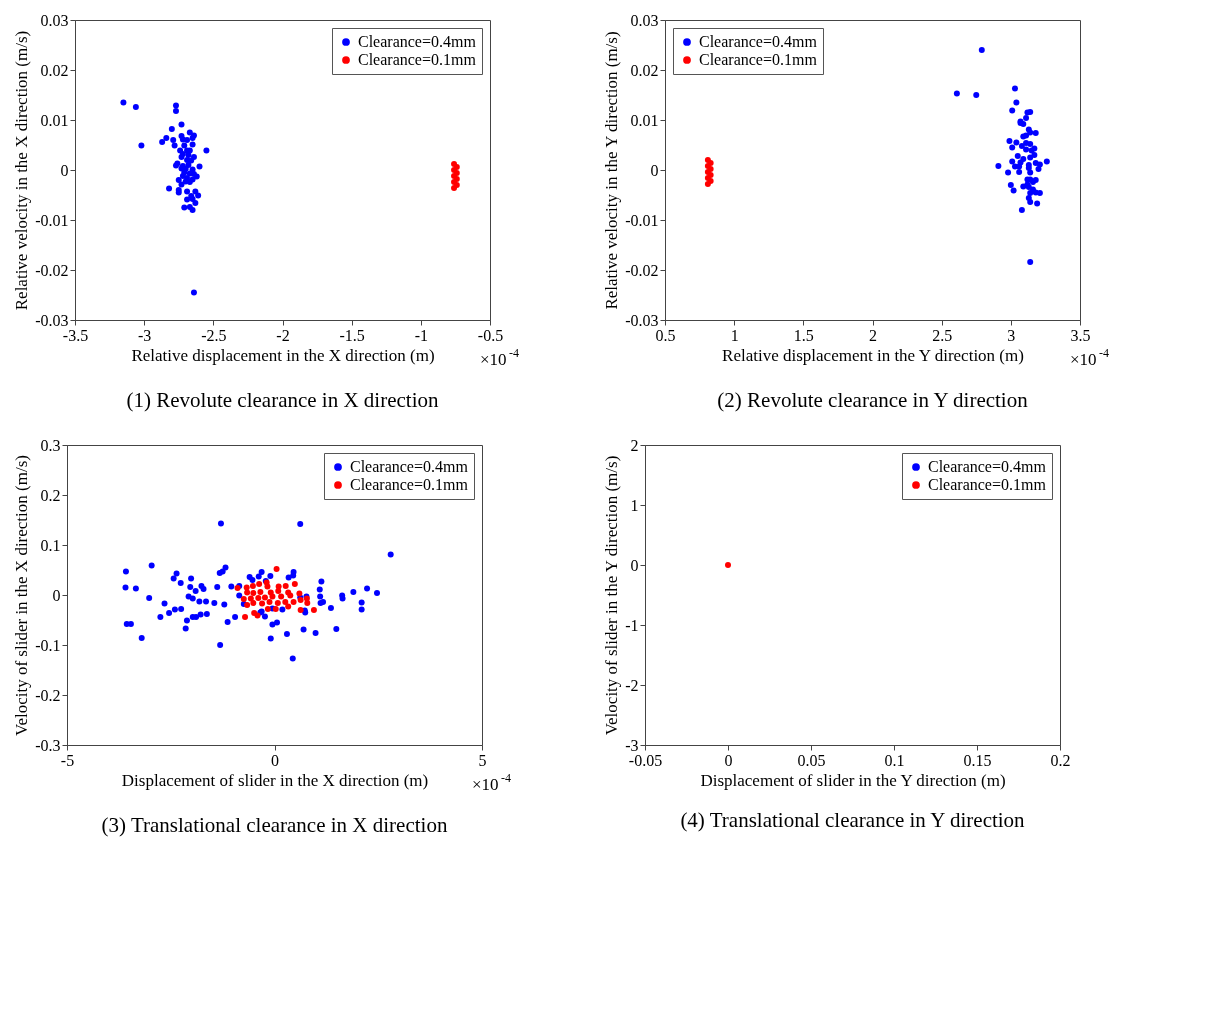 This screenshot has width=1217, height=1026. I want to click on x-tick-label: 0.05, so click(811, 760).